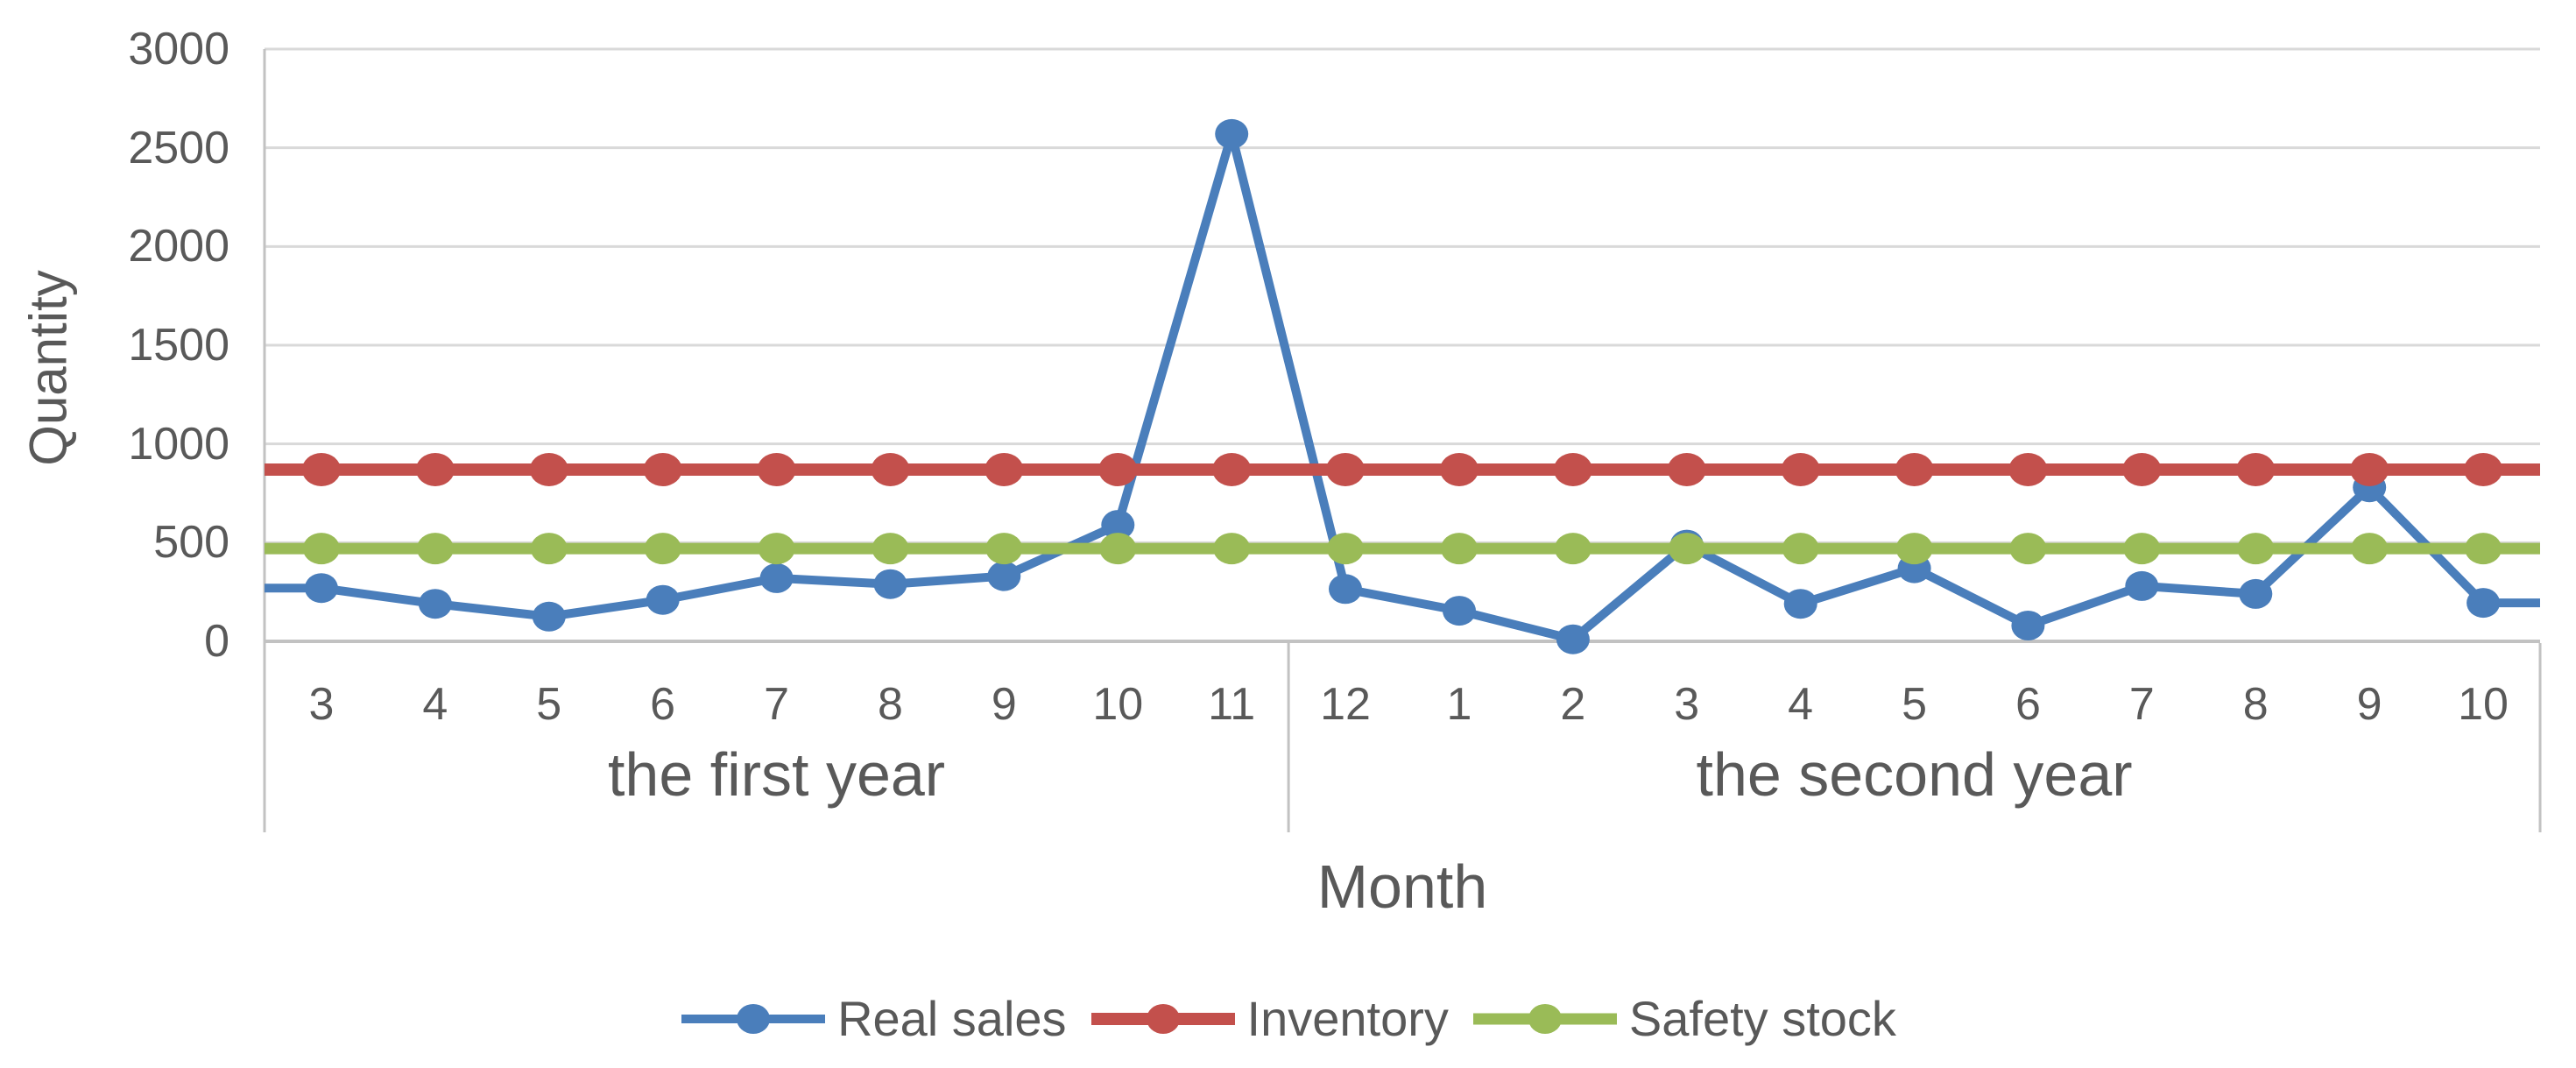  Describe the element at coordinates (1459, 704) in the screenshot. I see `x-tick-label: 1` at that location.